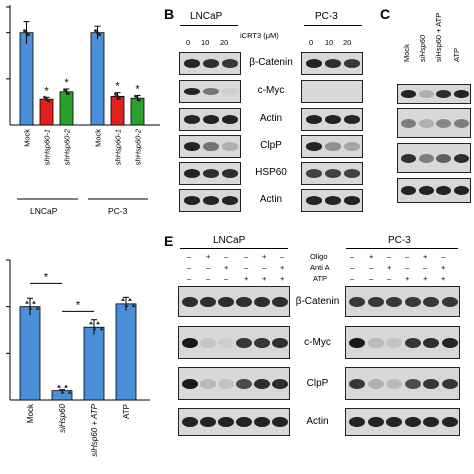 The image size is (474, 474). Describe the element at coordinates (44, 211) in the screenshot. I see `group-label-lncap: LNCaP` at that location.